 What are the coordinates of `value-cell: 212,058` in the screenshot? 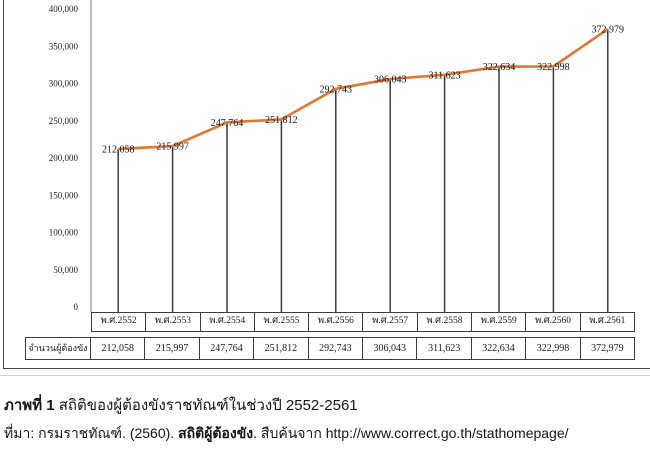 It's located at (118, 348).